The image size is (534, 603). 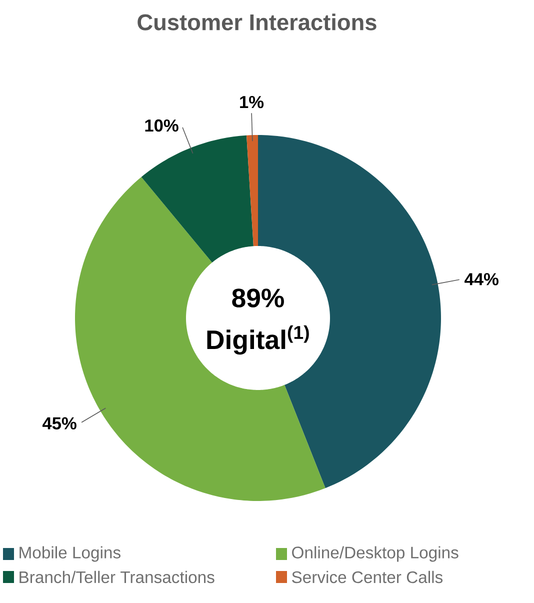 What do you see at coordinates (375, 554) in the screenshot?
I see `legend-label: Online/Desktop Logins` at bounding box center [375, 554].